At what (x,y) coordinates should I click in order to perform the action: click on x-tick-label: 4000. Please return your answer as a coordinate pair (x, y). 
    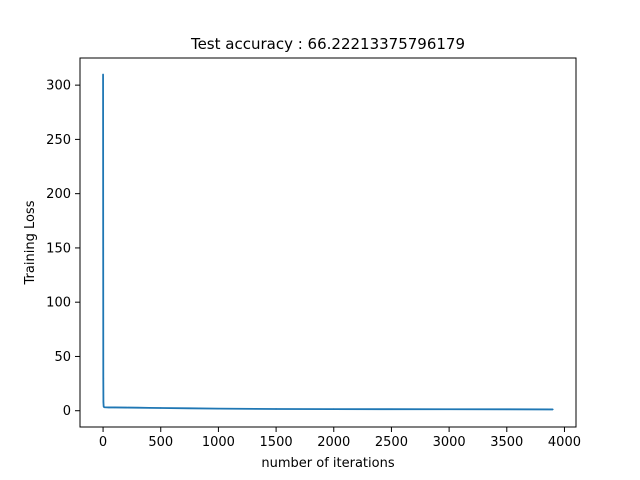
    Looking at the image, I should click on (564, 442).